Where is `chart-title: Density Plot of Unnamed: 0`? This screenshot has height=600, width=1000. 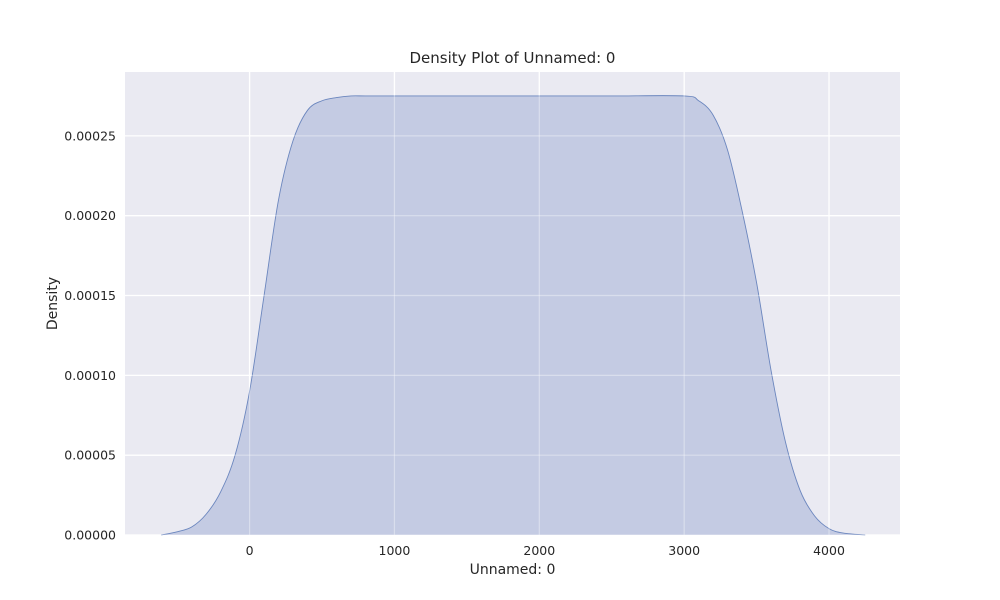 chart-title: Density Plot of Unnamed: 0 is located at coordinates (513, 58).